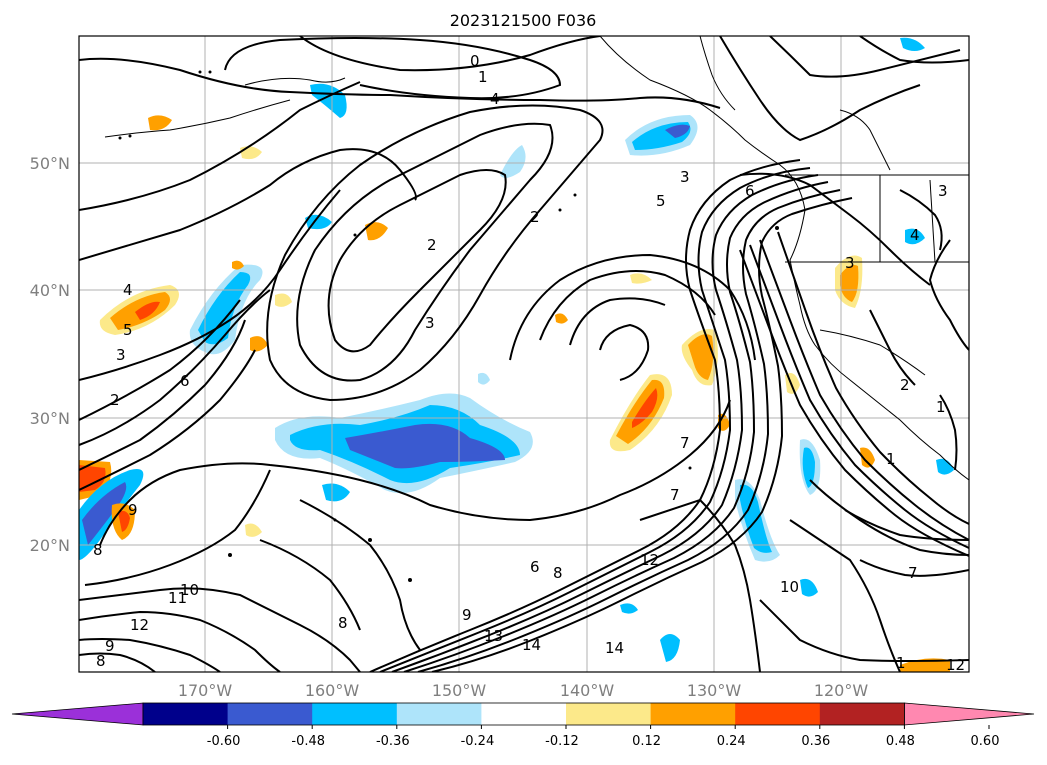 The width and height of the screenshot is (1047, 765). Describe the element at coordinates (714, 690) in the screenshot. I see `lon-label: 130°W` at that location.